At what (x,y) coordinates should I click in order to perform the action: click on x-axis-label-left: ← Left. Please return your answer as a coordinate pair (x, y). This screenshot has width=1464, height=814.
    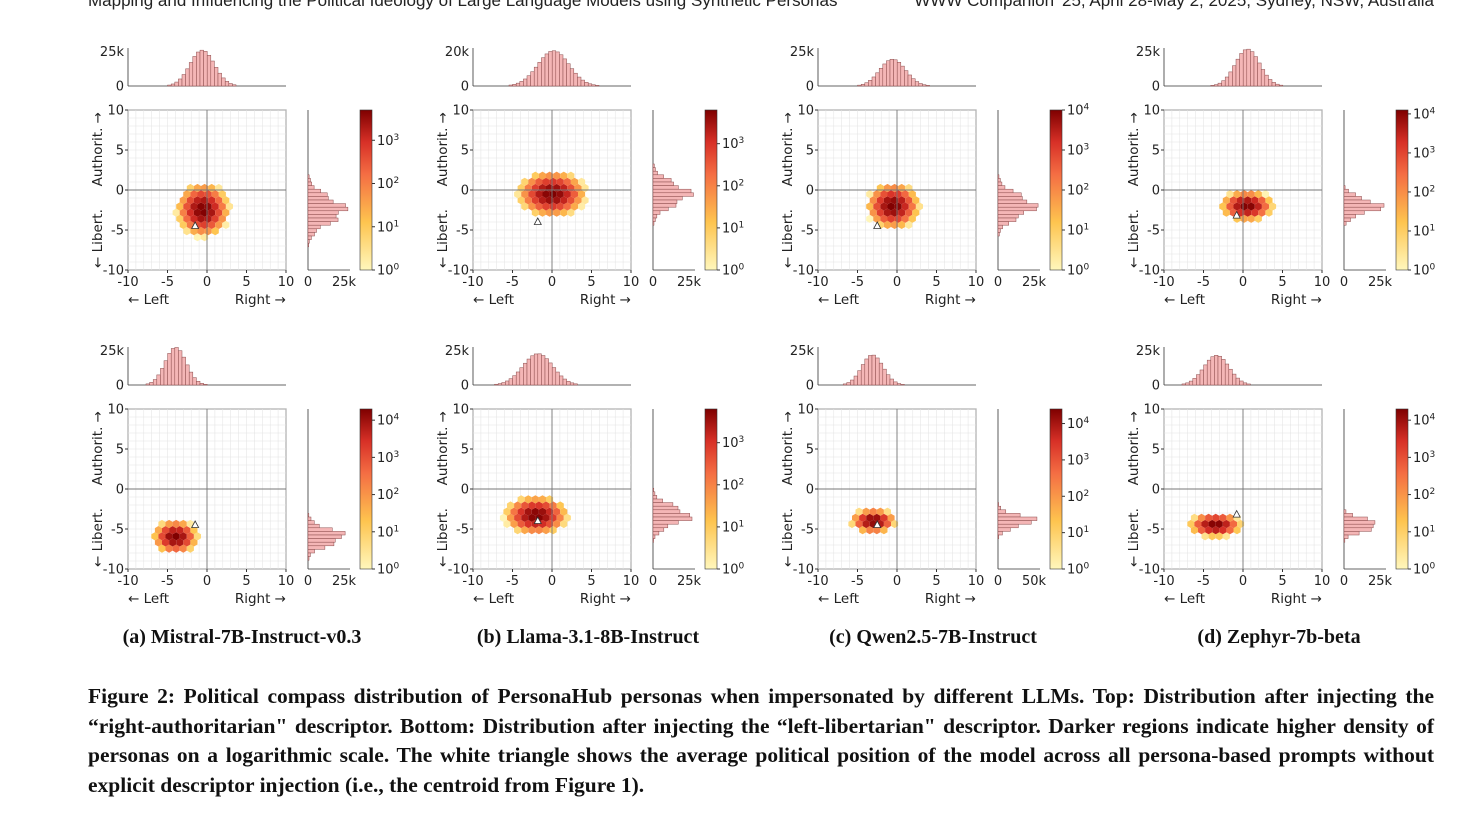
    Looking at the image, I should click on (1184, 300).